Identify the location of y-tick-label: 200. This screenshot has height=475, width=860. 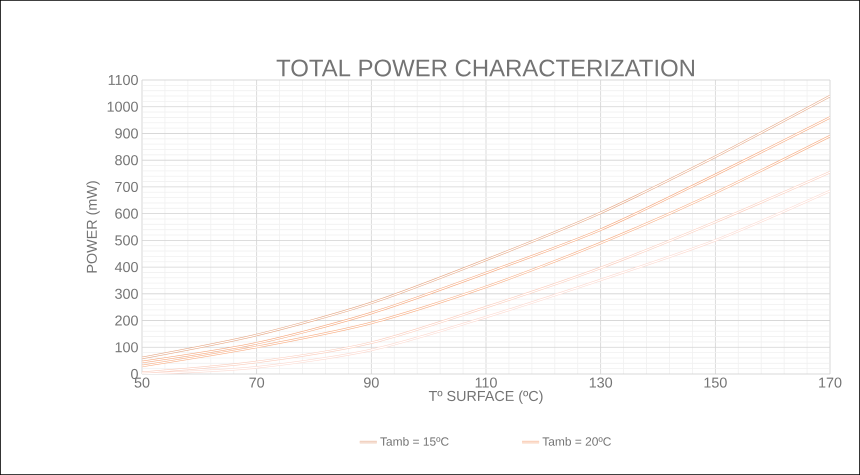
(126, 320).